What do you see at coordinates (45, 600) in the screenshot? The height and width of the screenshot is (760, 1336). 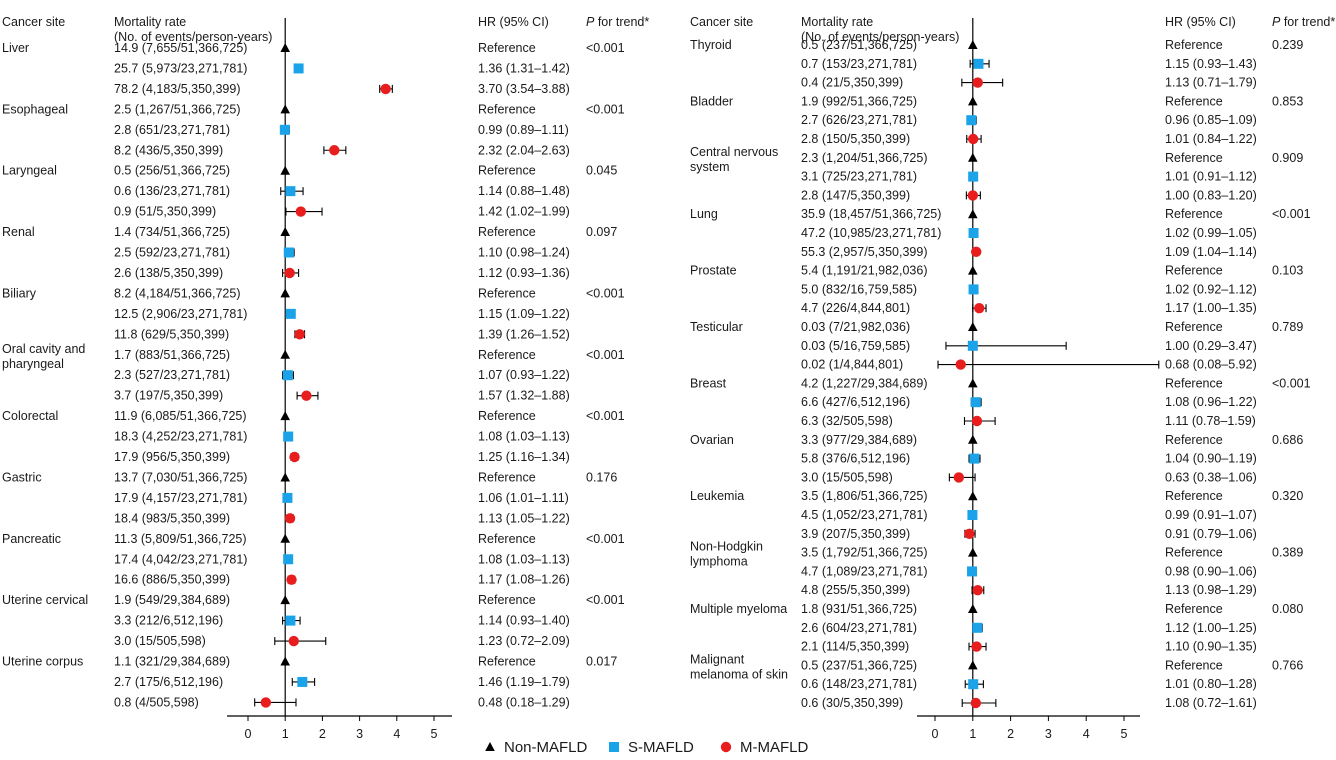 I see `cancer-site-name: Uterine cervical` at bounding box center [45, 600].